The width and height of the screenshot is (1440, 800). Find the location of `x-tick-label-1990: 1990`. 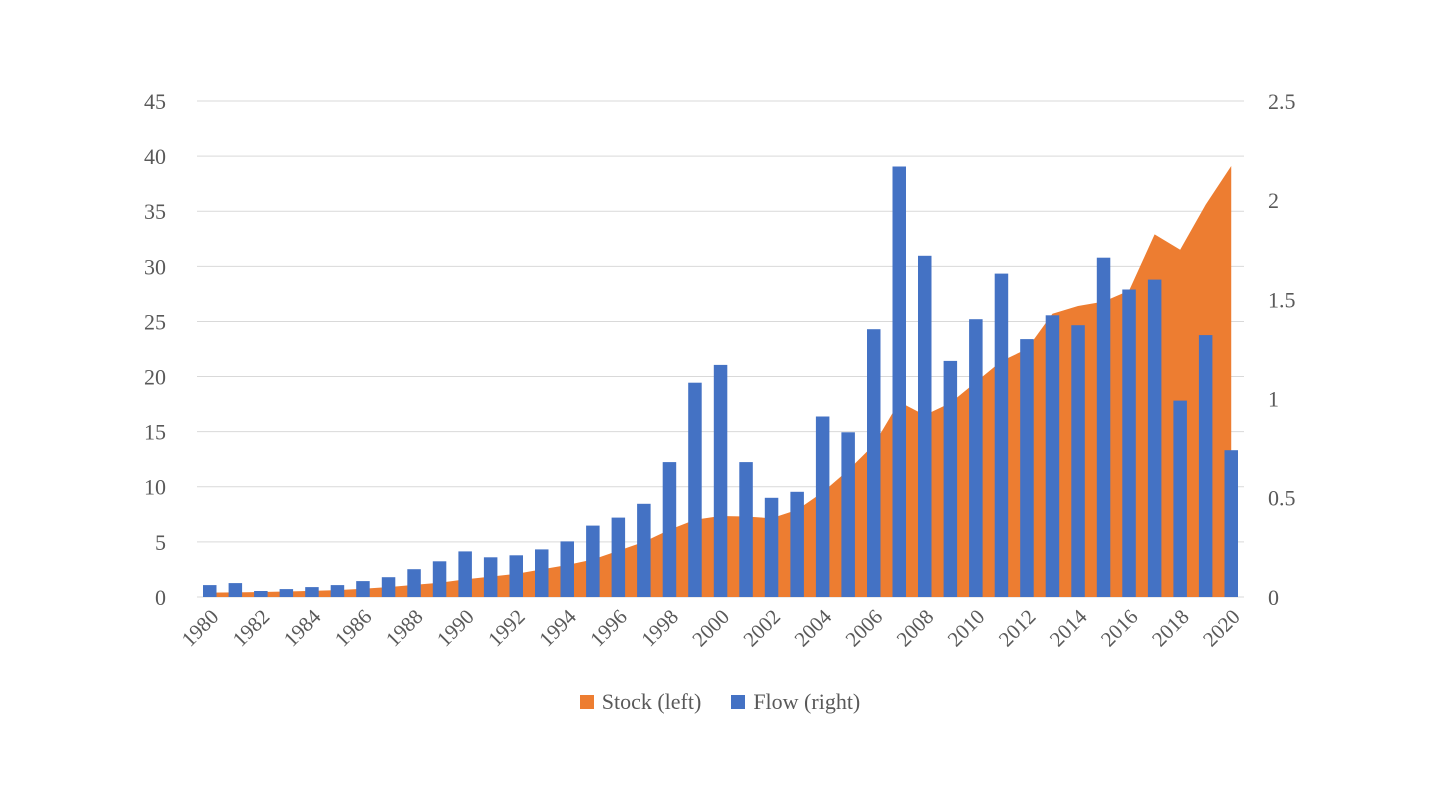

x-tick-label-1990: 1990 is located at coordinates (455, 628).